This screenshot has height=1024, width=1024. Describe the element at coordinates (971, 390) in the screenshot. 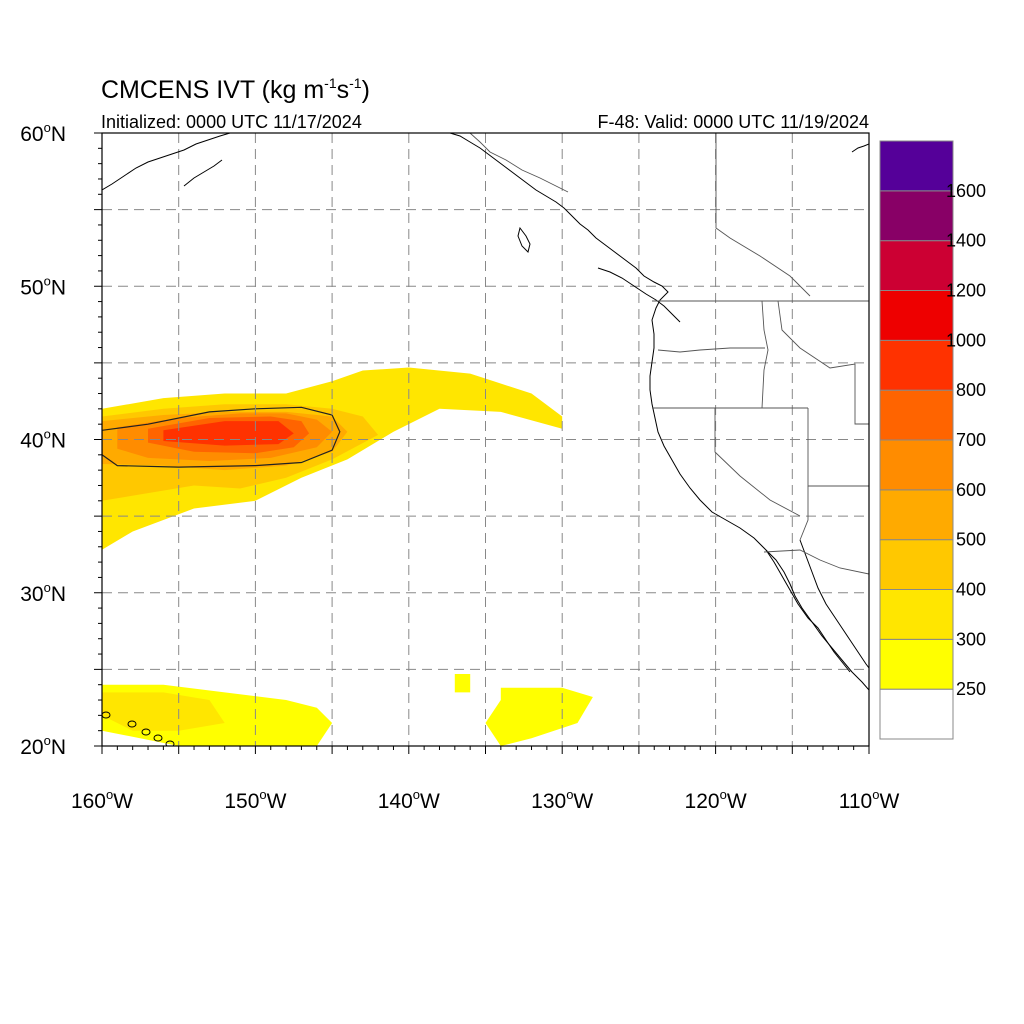

I see `colorbar-label-800: 800` at that location.